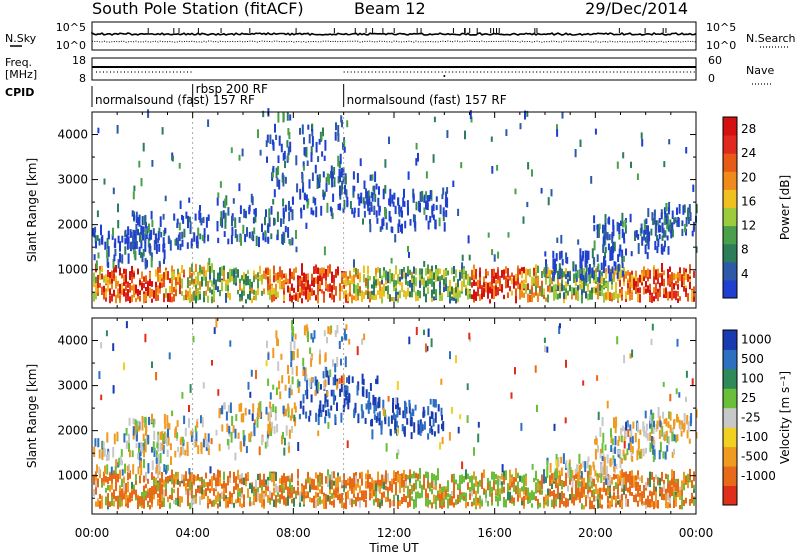  I want to click on colorbar-title: Velocity [m s⁻¹], so click(785, 417).